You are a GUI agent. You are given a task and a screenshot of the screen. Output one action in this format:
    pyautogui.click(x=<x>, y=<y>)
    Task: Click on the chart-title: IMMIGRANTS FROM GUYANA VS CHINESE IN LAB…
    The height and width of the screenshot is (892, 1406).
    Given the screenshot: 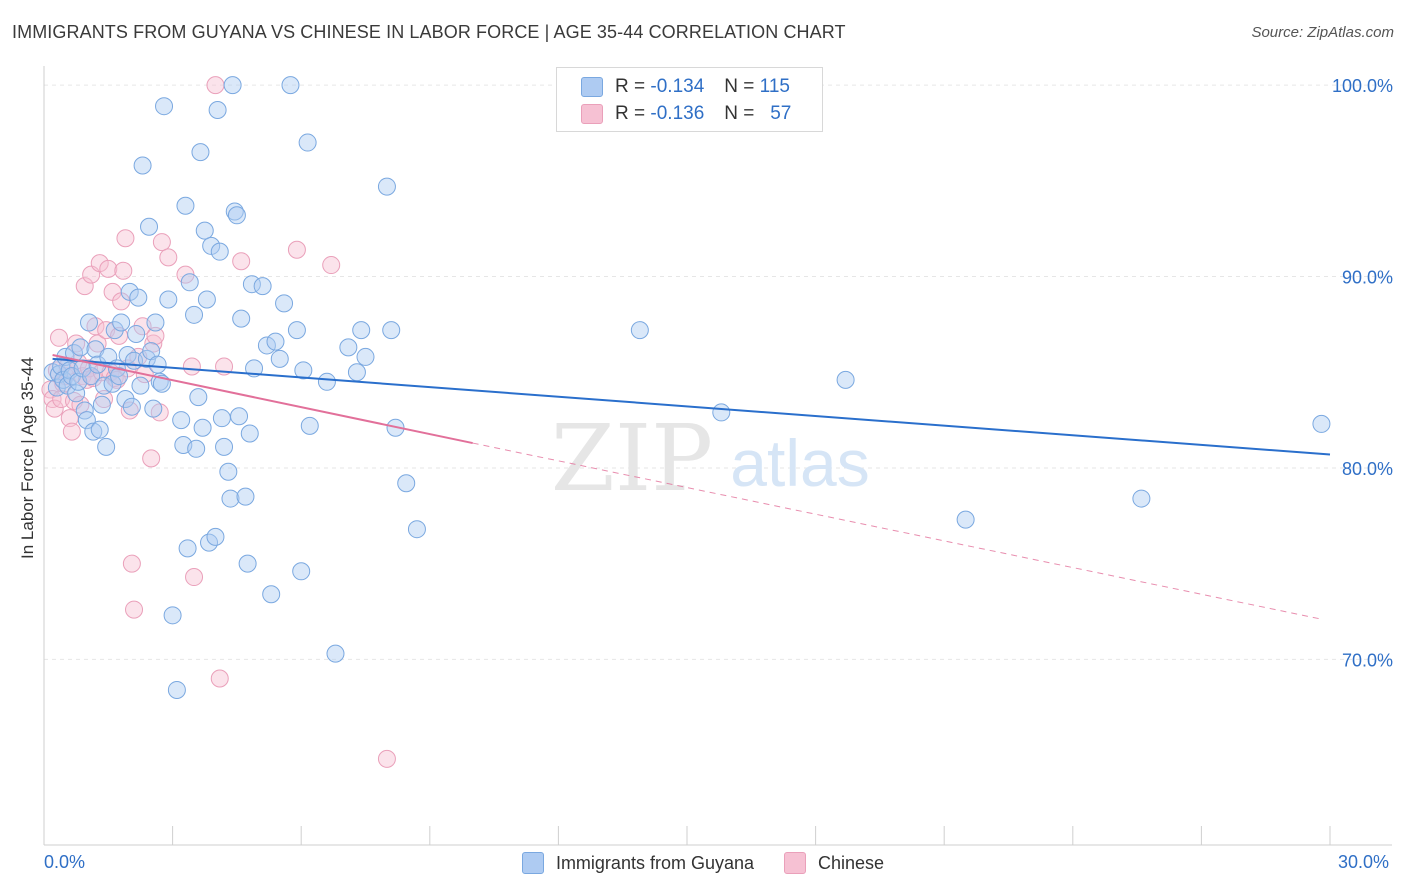 What is the action you would take?
    pyautogui.click(x=429, y=32)
    